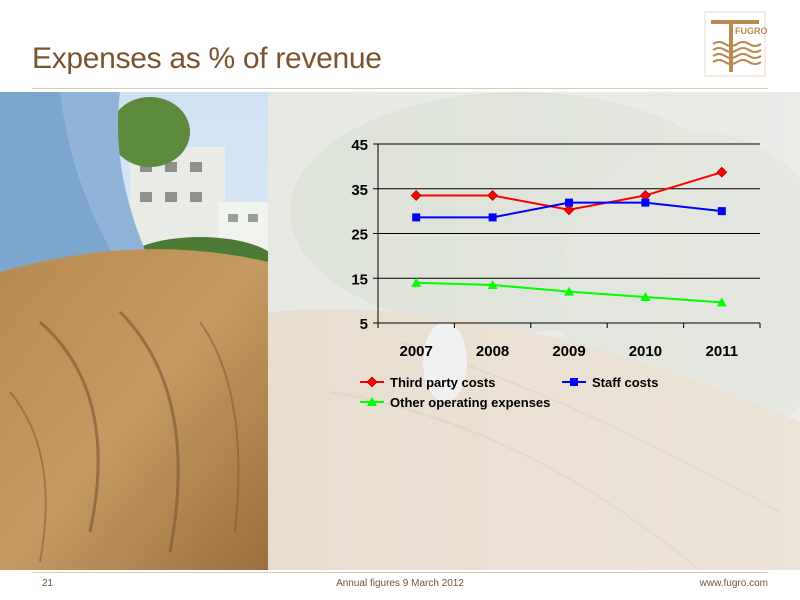 Image resolution: width=800 pixels, height=600 pixels. What do you see at coordinates (359, 145) in the screenshot?
I see `y-tick-label: 45` at bounding box center [359, 145].